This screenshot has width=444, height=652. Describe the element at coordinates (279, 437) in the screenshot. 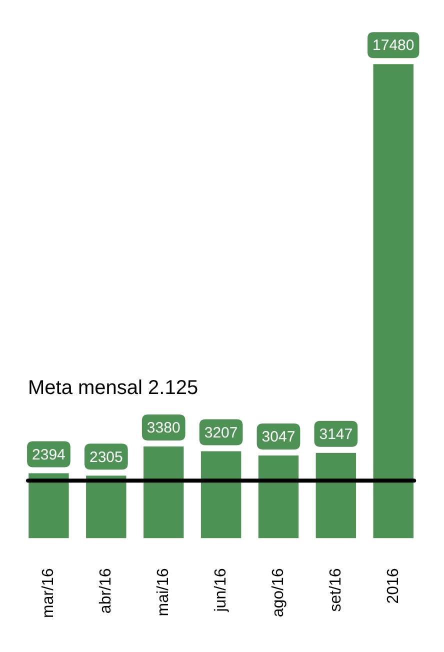

I see `data-label: 3047` at that location.